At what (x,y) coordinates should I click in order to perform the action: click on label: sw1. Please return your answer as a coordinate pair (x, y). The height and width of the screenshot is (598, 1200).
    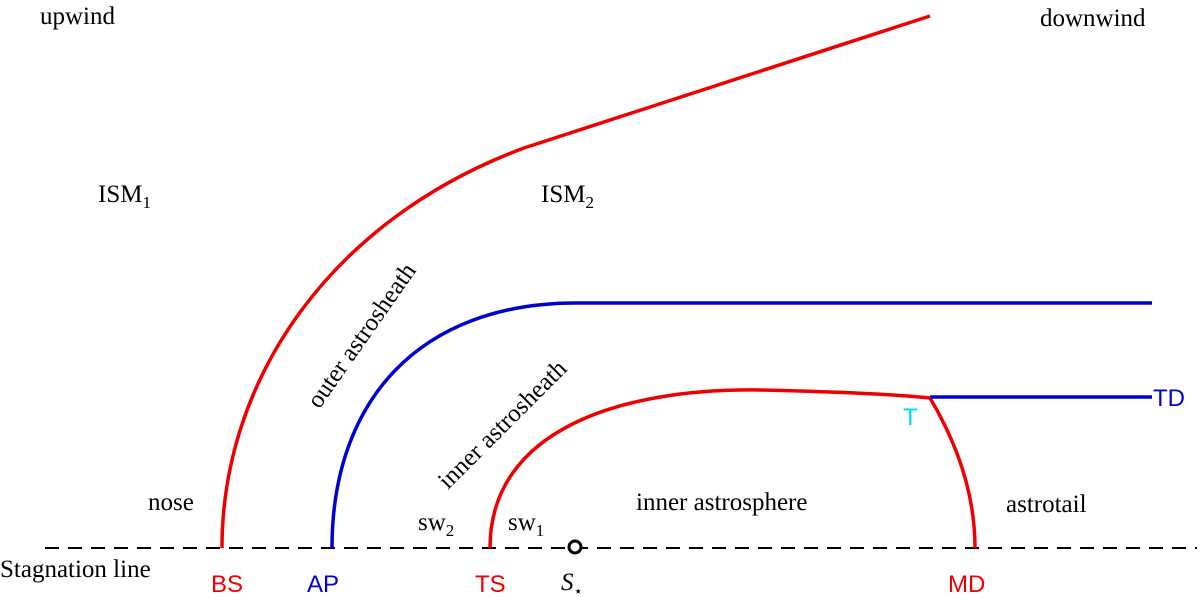
    Looking at the image, I should click on (526, 524).